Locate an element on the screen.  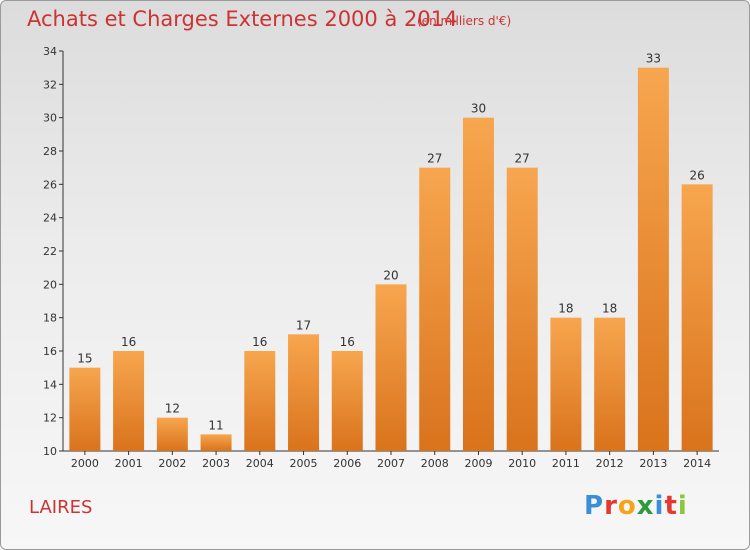
x-tick-label: 2012 is located at coordinates (610, 463).